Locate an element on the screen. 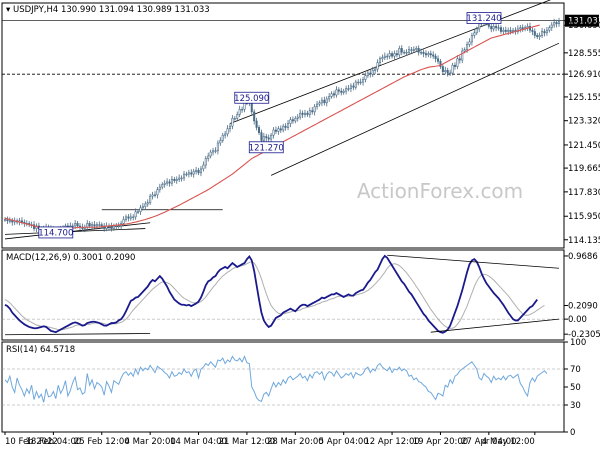  price-y-tick-label: 131.033 is located at coordinates (584, 22).